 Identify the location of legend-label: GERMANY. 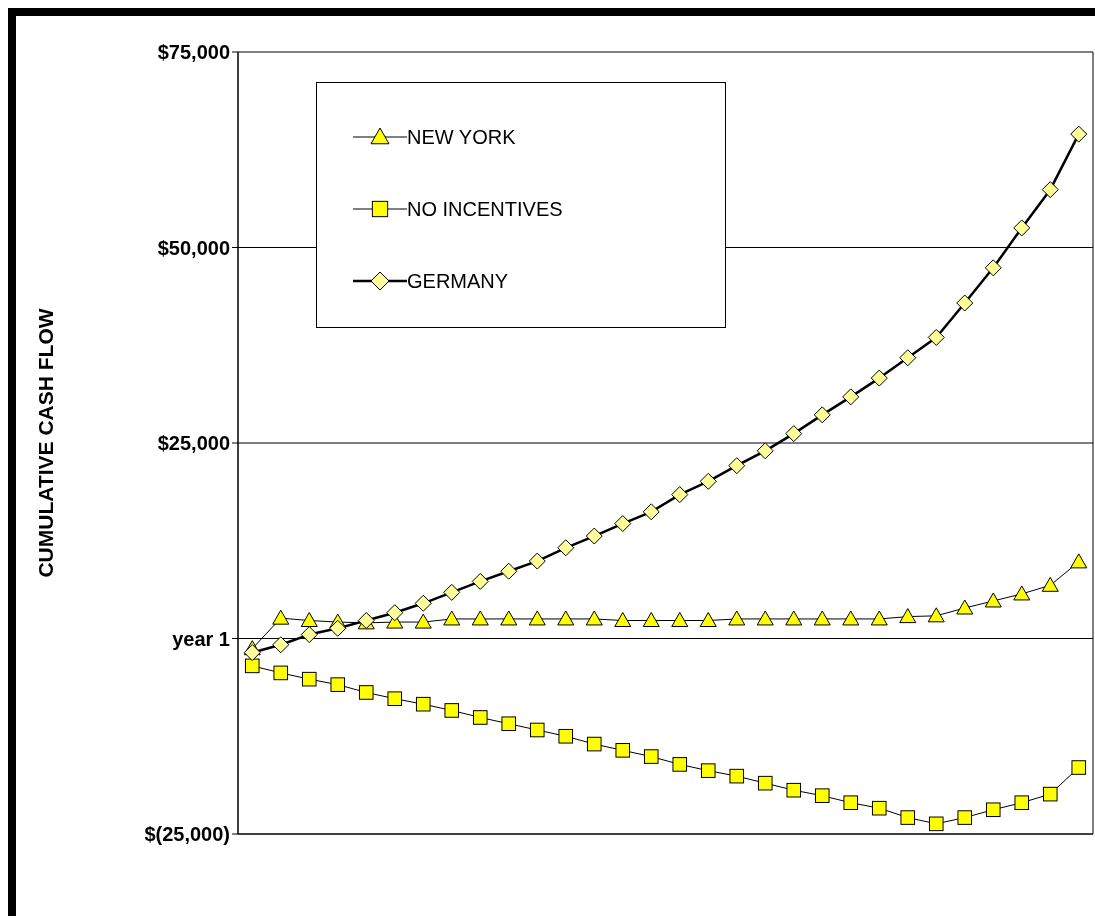
(458, 281).